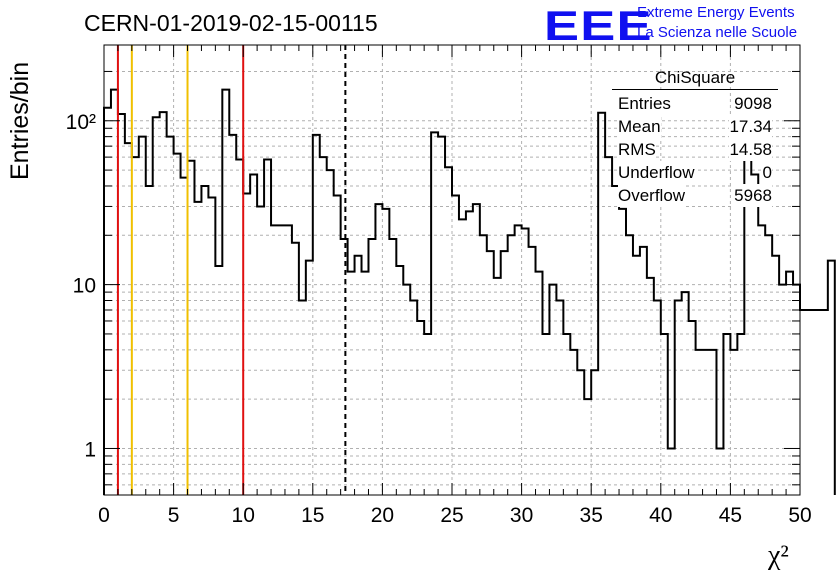  What do you see at coordinates (695, 195) in the screenshot?
I see `stats-row-overflow: Overflow 5968` at bounding box center [695, 195].